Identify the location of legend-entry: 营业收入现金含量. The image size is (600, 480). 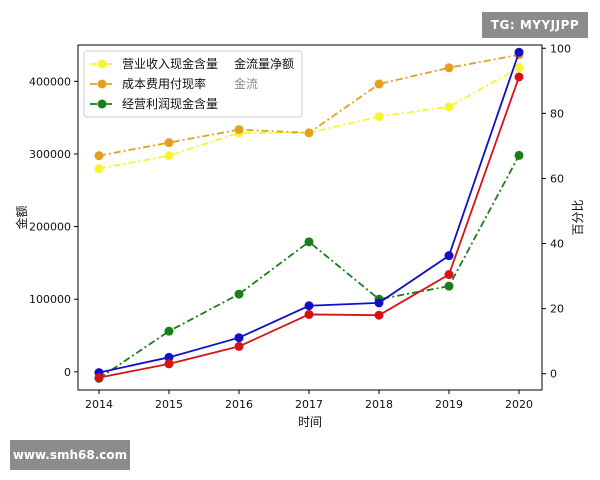
(154, 63).